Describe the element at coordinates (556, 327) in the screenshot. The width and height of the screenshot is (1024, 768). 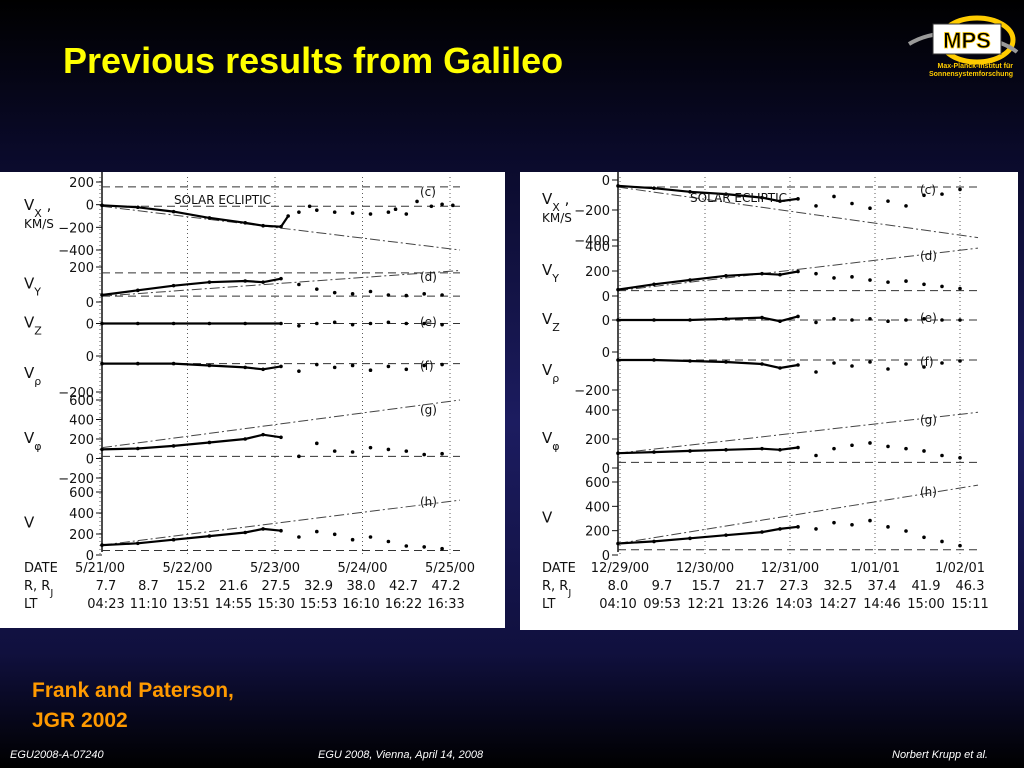
I see `panel-ylabel-subscript: Z` at that location.